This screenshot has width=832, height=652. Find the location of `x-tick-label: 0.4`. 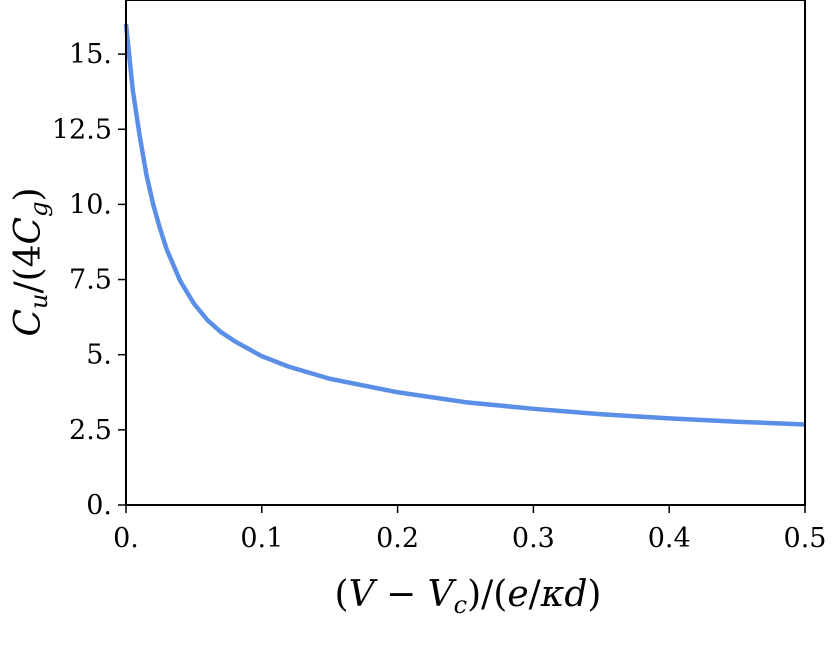

x-tick-label: 0.4 is located at coordinates (669, 538).